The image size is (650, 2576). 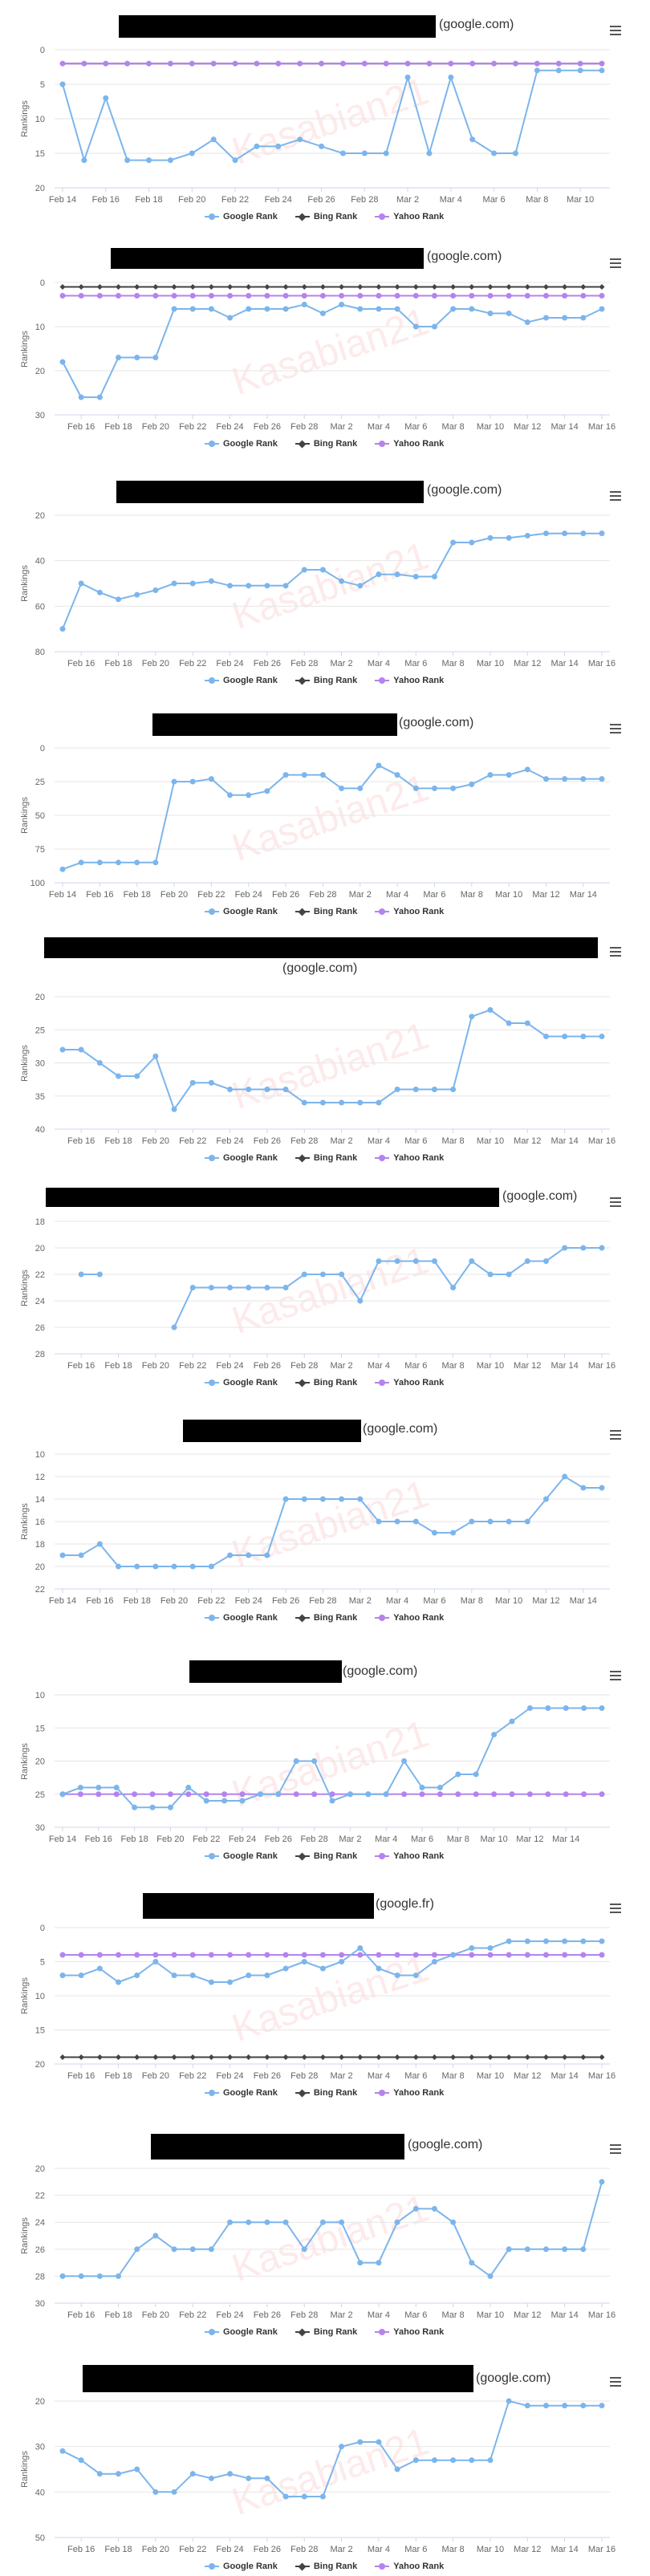 I want to click on legend-item-bing-rank: Bing Rank, so click(x=326, y=1856).